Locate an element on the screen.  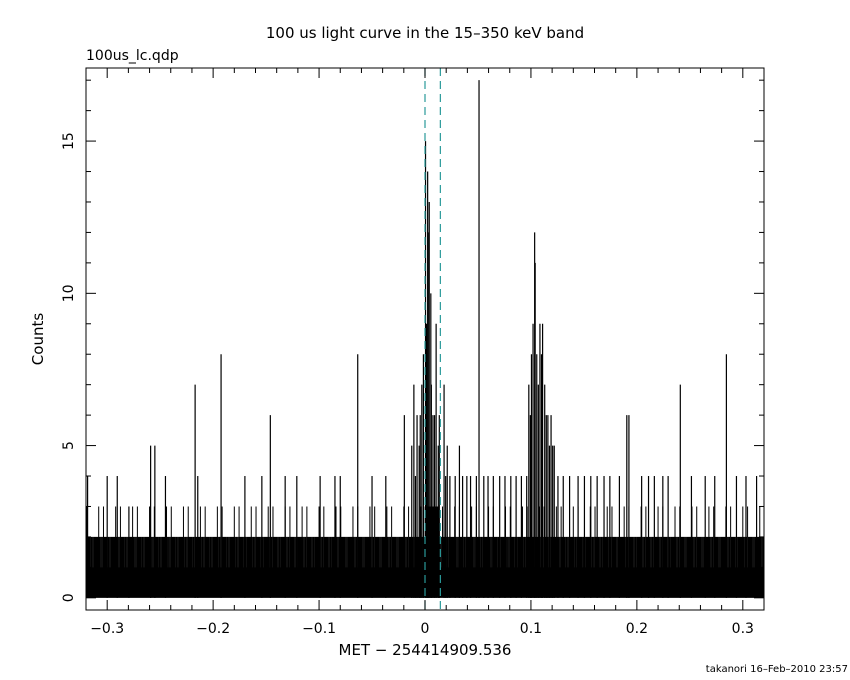
x-tick-label: 0.3 is located at coordinates (743, 629).